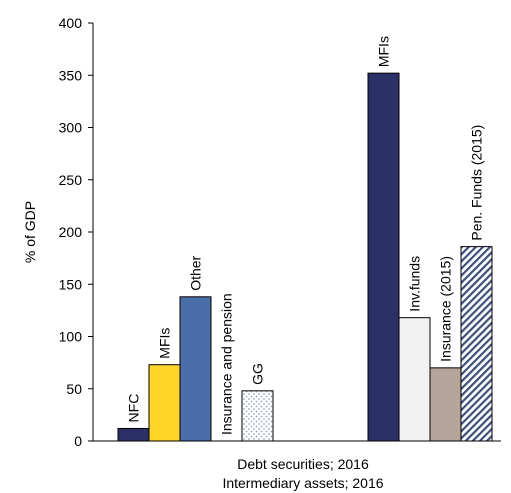 The height and width of the screenshot is (493, 511). I want to click on bar-label: NFC, so click(134, 408).